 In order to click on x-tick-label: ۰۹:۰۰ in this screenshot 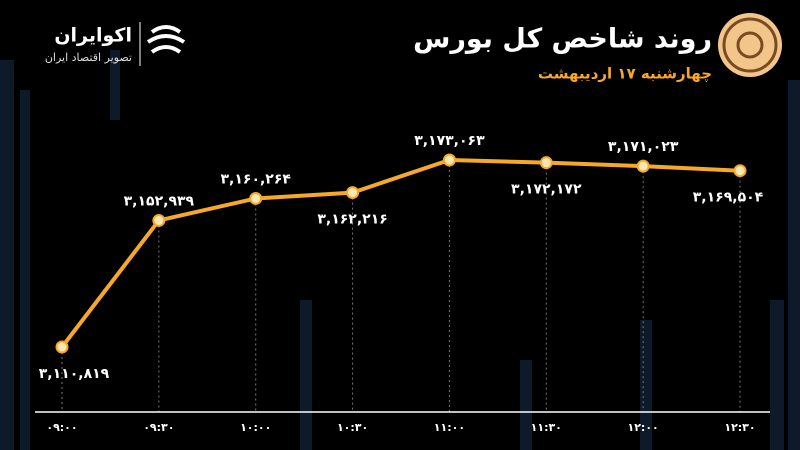, I will do `click(61, 427)`.